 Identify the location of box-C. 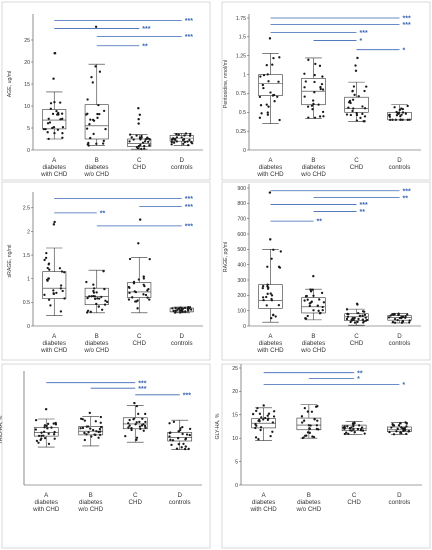
(356, 314).